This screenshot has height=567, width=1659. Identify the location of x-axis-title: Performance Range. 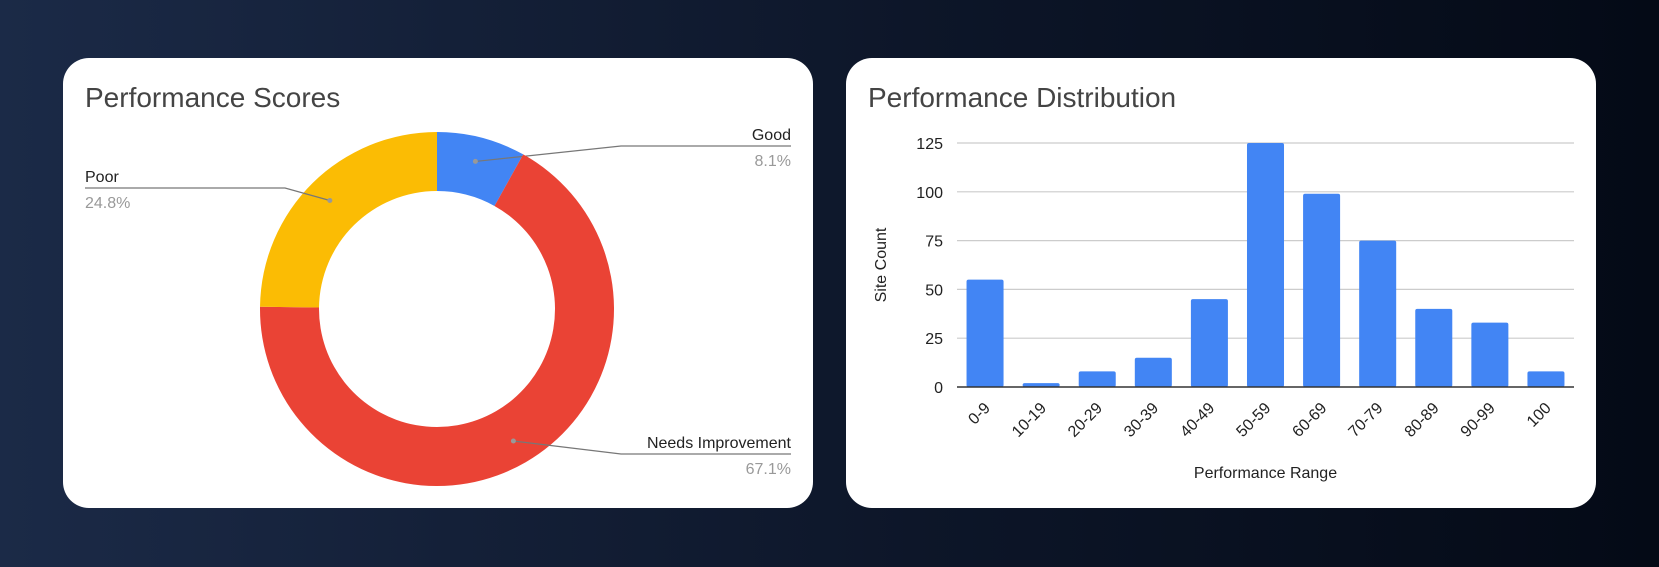
(1265, 473).